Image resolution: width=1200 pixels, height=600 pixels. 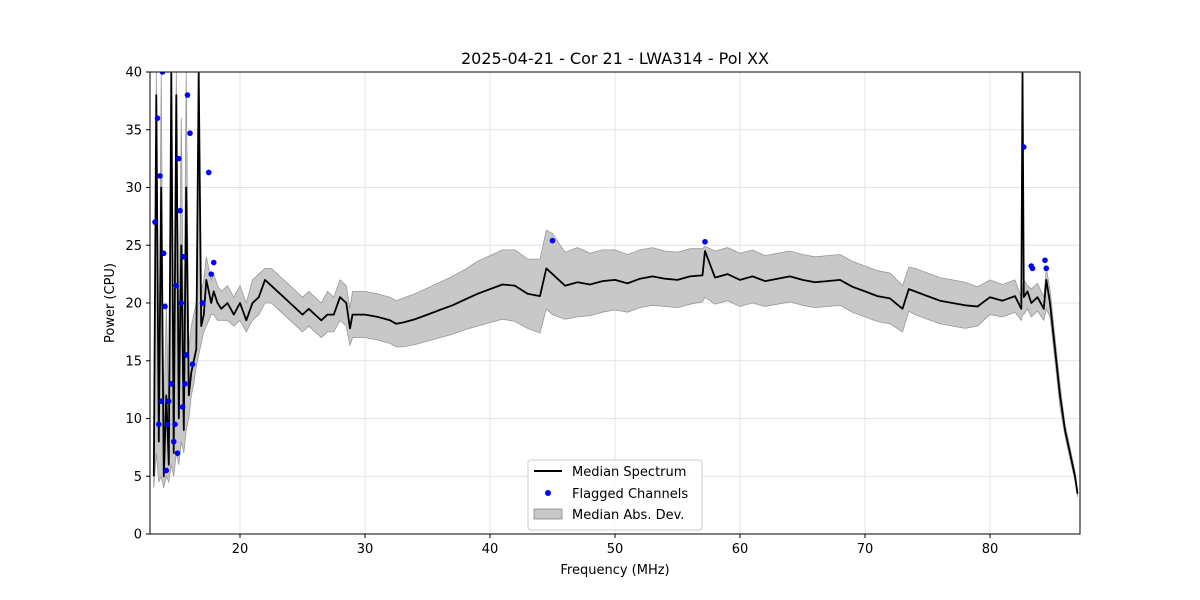 I want to click on chart-title: 2025-04-21 - Cor 21 - LWA314 - Pol XX, so click(x=615, y=58).